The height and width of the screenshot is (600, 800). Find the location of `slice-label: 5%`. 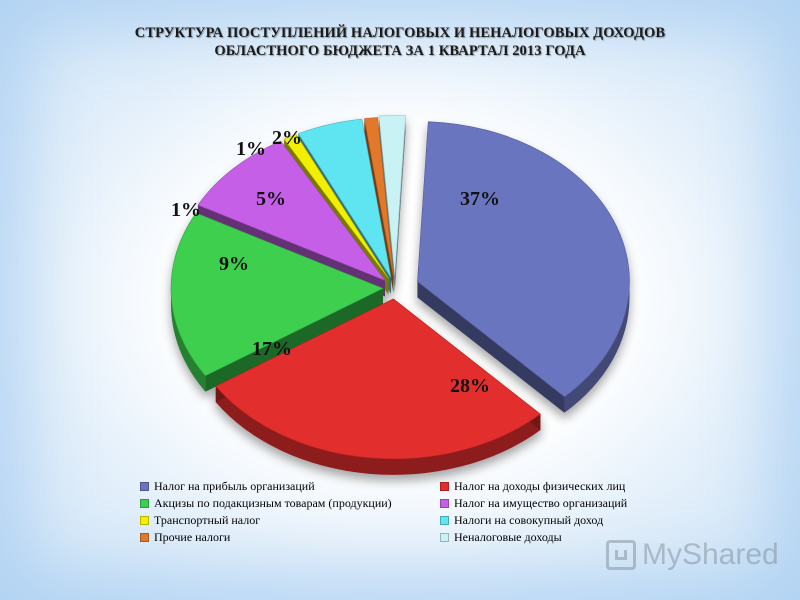

slice-label: 5% is located at coordinates (271, 199).